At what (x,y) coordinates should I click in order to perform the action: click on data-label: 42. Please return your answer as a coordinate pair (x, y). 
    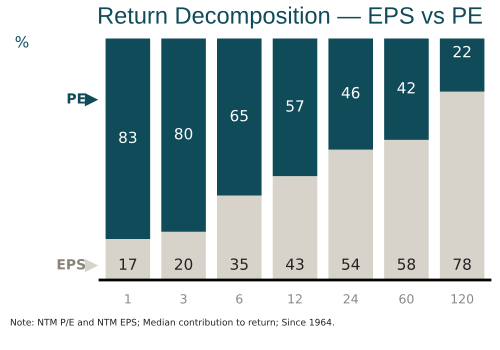
    Looking at the image, I should click on (406, 88).